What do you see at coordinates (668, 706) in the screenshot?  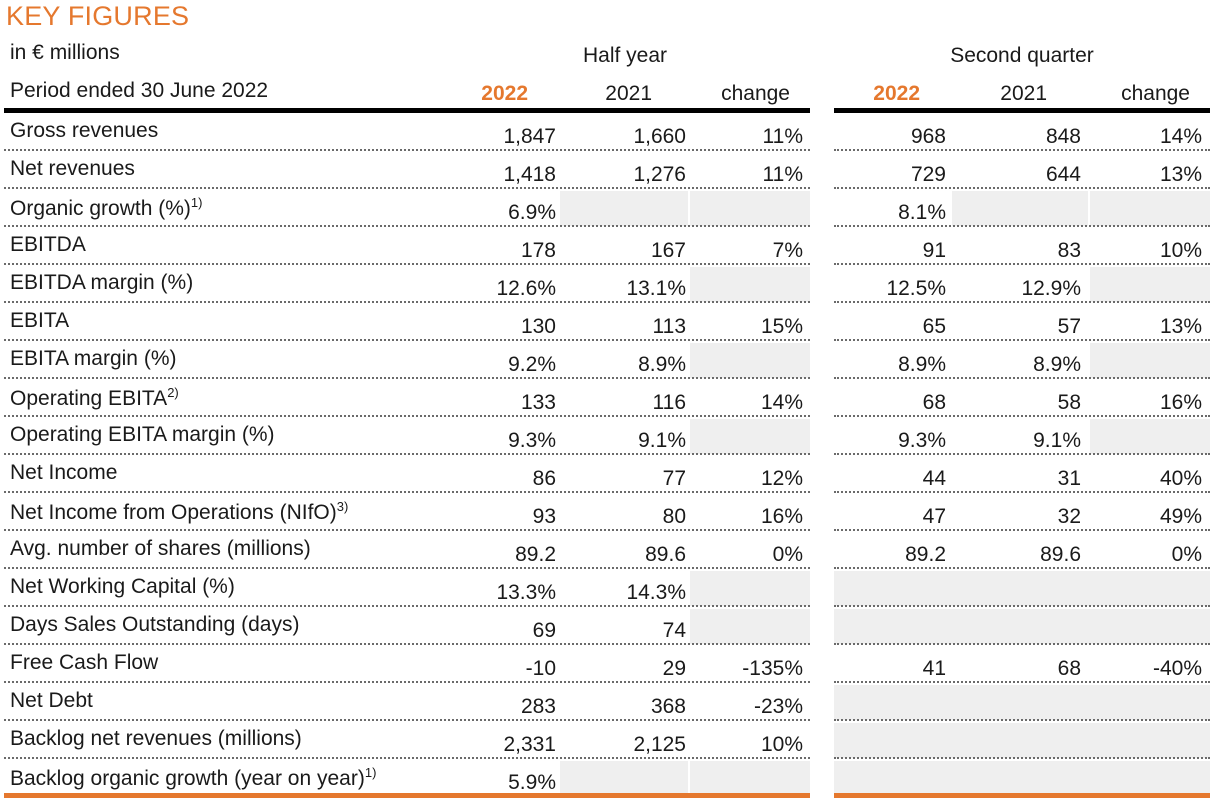 I see `cell-h2021: 368` at bounding box center [668, 706].